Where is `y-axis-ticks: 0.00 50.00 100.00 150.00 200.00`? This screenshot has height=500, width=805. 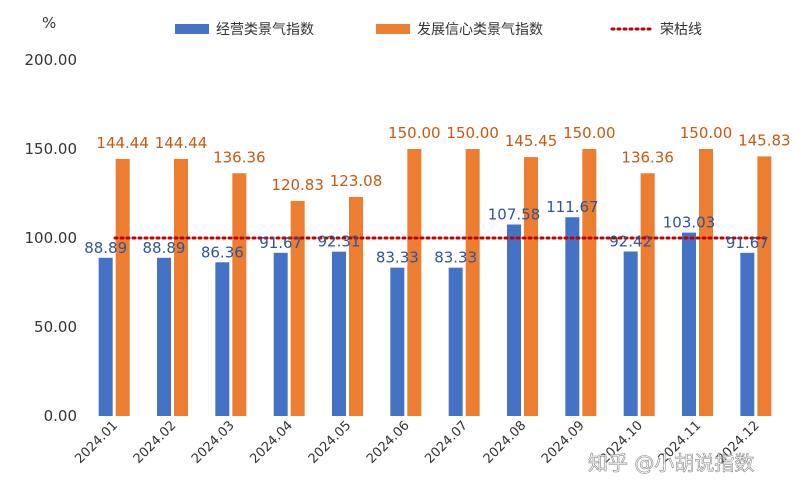
y-axis-ticks: 0.00 50.00 100.00 150.00 200.00 is located at coordinates (51, 238).